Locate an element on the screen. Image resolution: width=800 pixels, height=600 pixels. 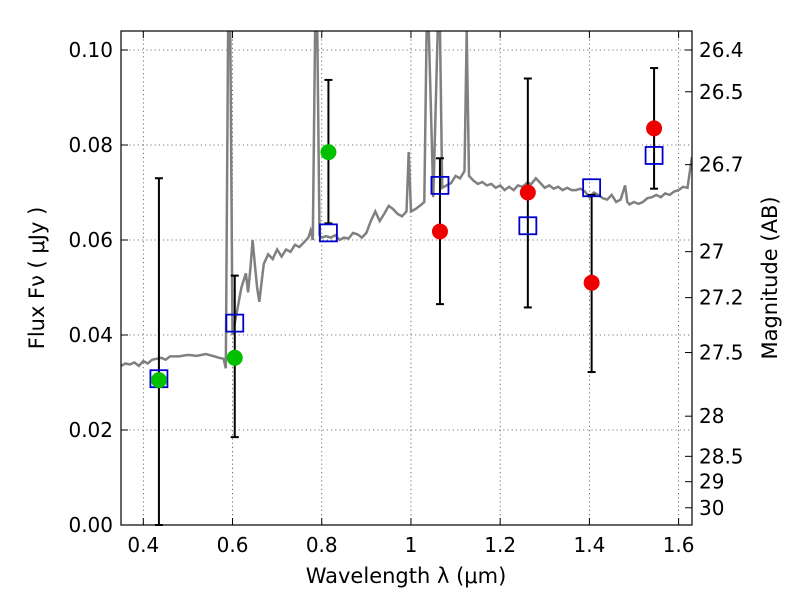
y-axis-label: Flux Fν ( μJy ) is located at coordinates (37, 278).